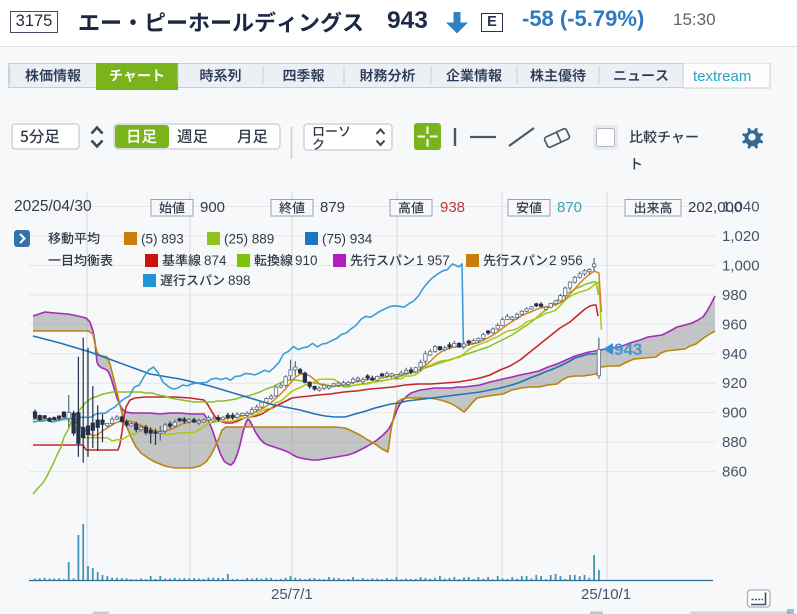 The width and height of the screenshot is (797, 614). Describe the element at coordinates (306, 260) in the screenshot. I see `svg-text: 910` at that location.